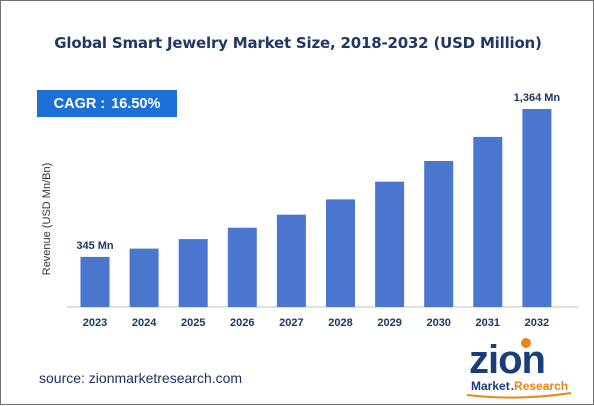  What do you see at coordinates (107, 103) in the screenshot?
I see `cagr-badge: CAGR : 16.50%` at bounding box center [107, 103].